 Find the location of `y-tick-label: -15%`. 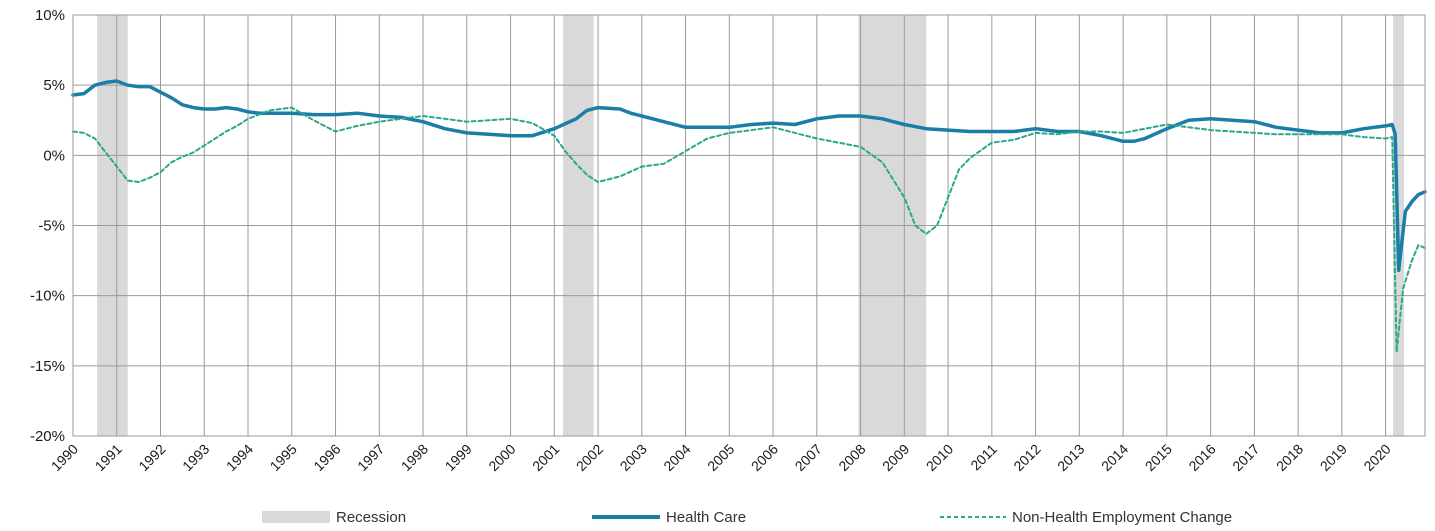

y-tick-label: -15% is located at coordinates (47, 366).